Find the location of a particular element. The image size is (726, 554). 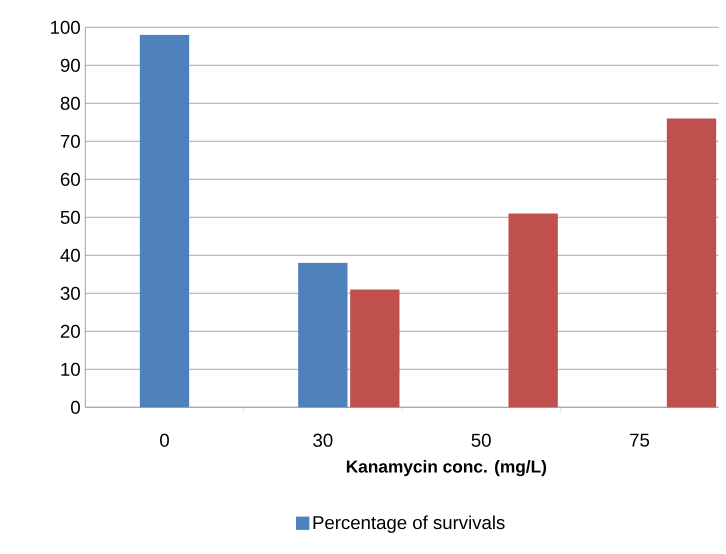

x-tick-label: 0 is located at coordinates (164, 440).